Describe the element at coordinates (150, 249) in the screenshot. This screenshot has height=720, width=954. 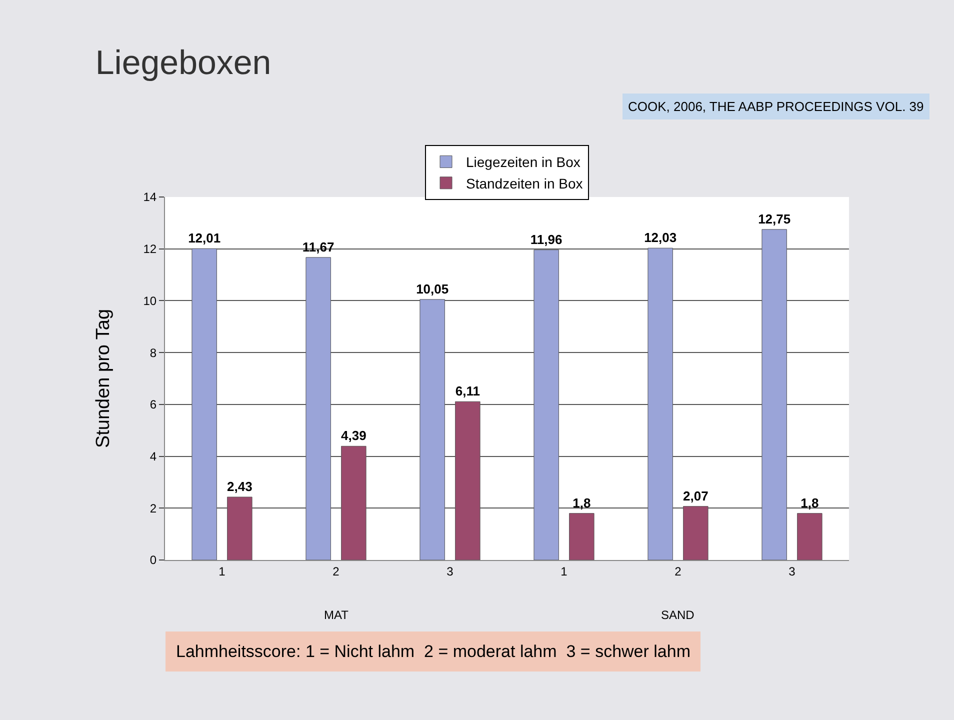
I see `y-tick-label: 12` at that location.